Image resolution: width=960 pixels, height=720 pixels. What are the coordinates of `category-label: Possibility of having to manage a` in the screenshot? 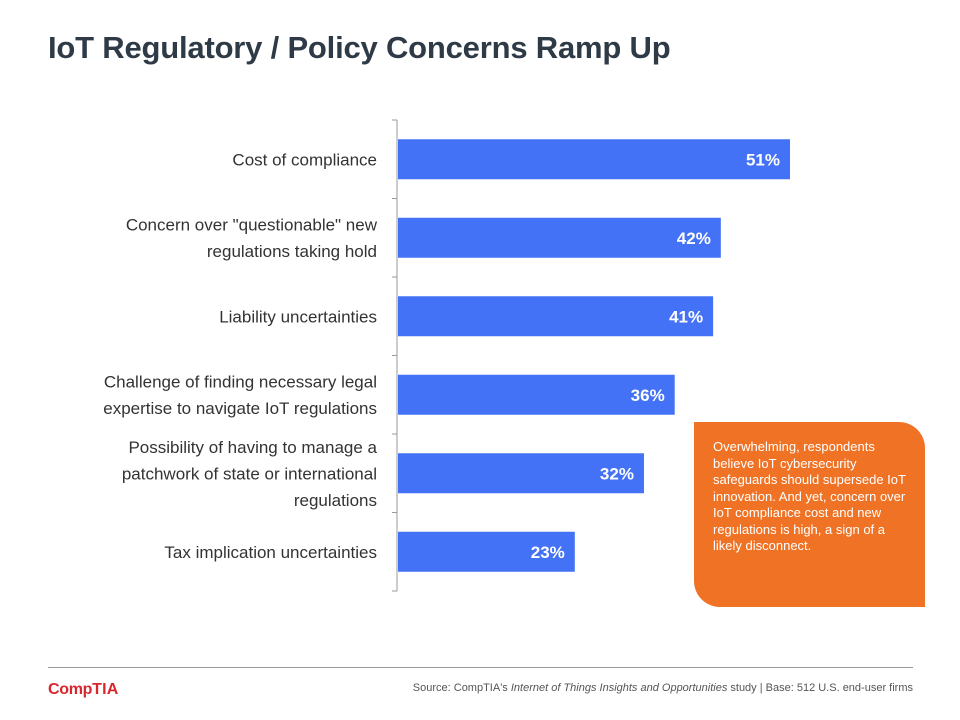 It's located at (252, 447).